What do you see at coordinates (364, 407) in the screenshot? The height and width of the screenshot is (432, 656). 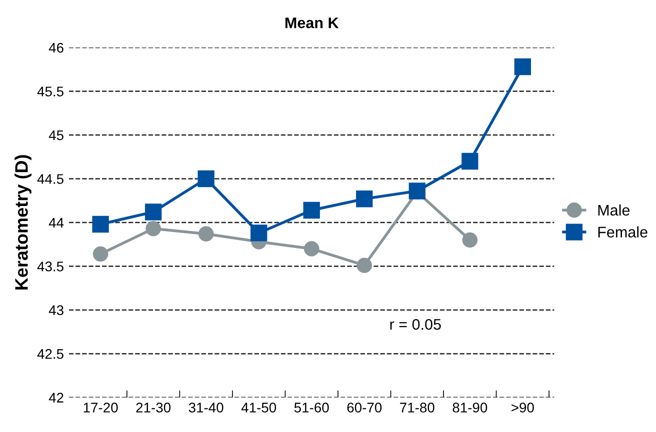 I see `x-tick-label: 60-70` at bounding box center [364, 407].